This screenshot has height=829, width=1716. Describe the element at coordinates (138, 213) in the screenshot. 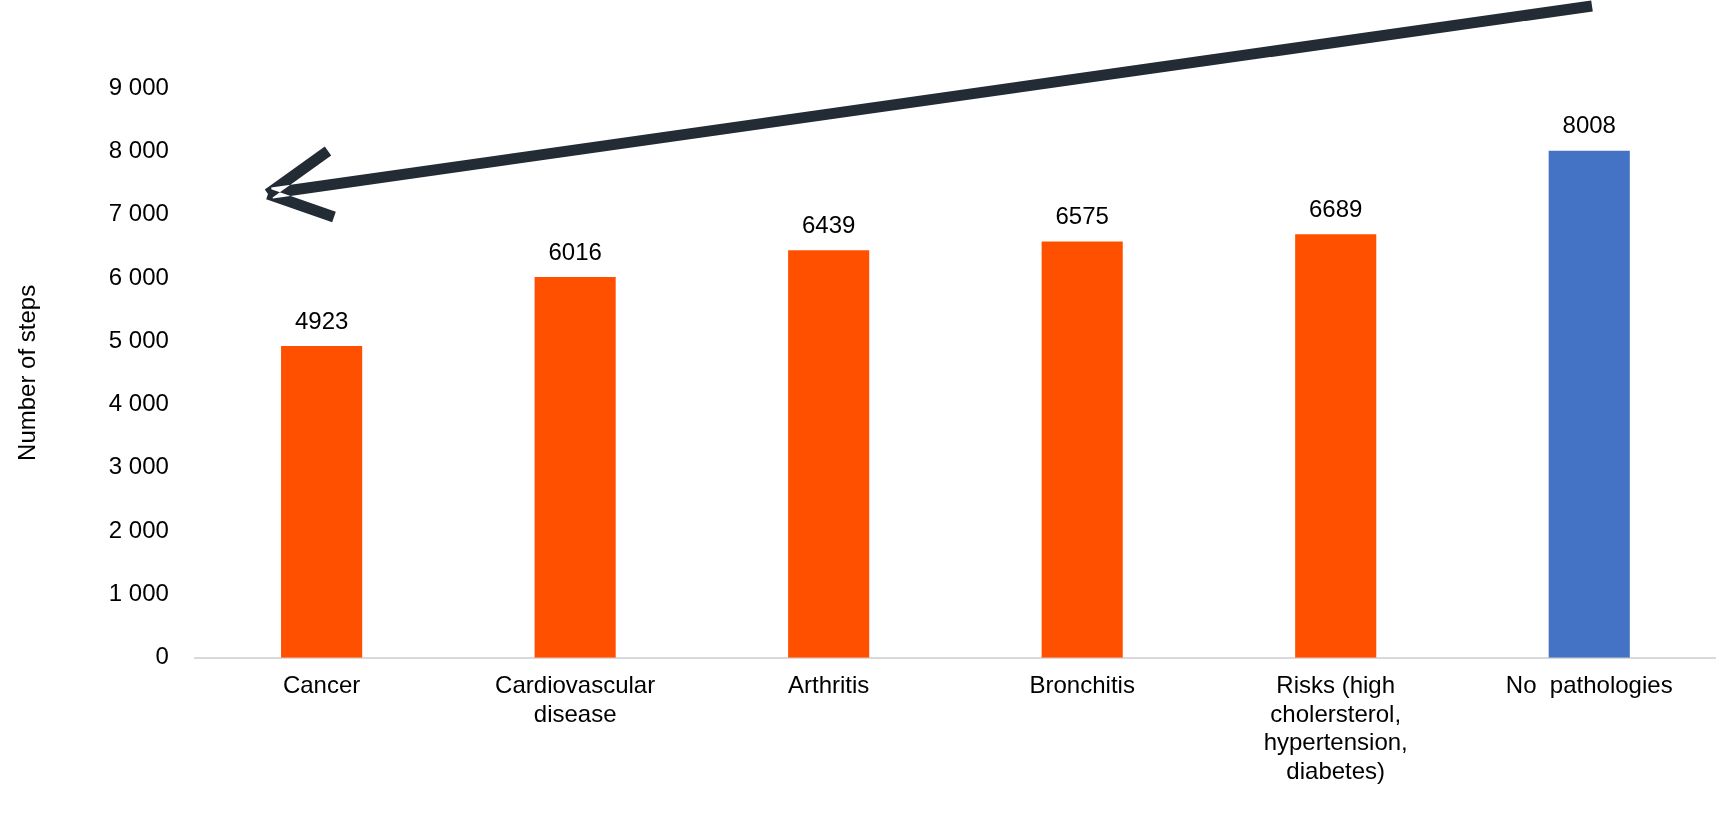

I see `y-tick-label: 7 000` at that location.